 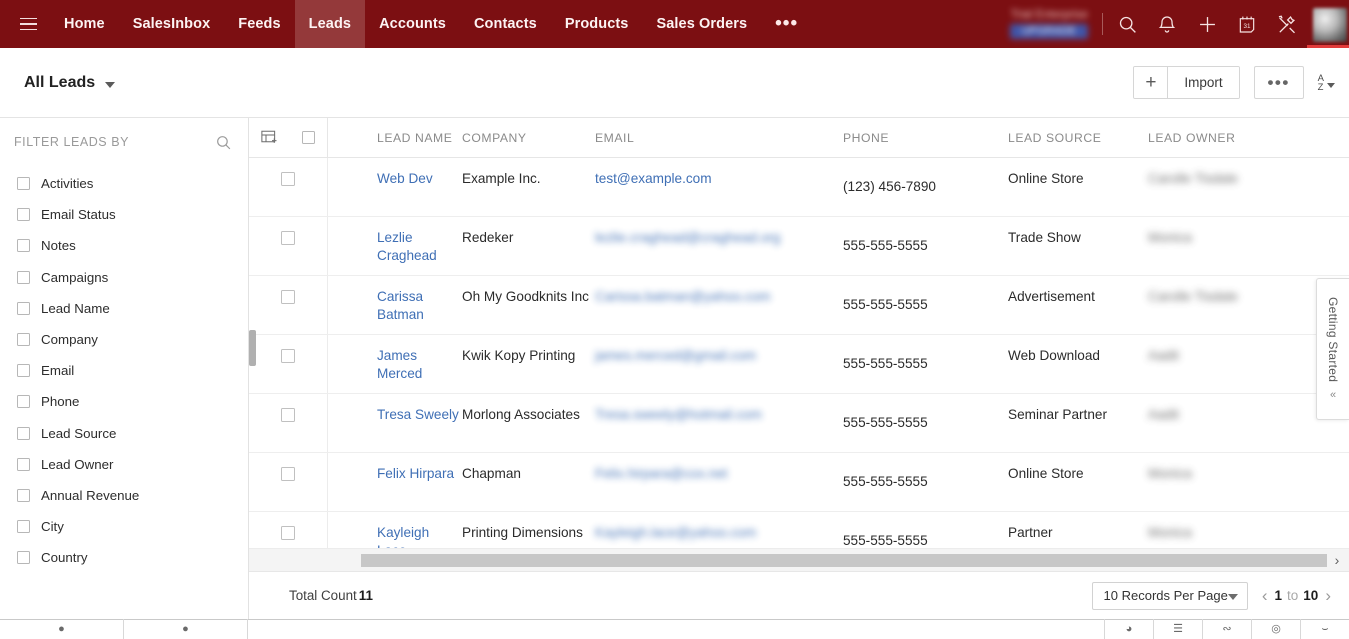 I want to click on nav-item-salesinbox: SalesInbox, so click(x=171, y=24).